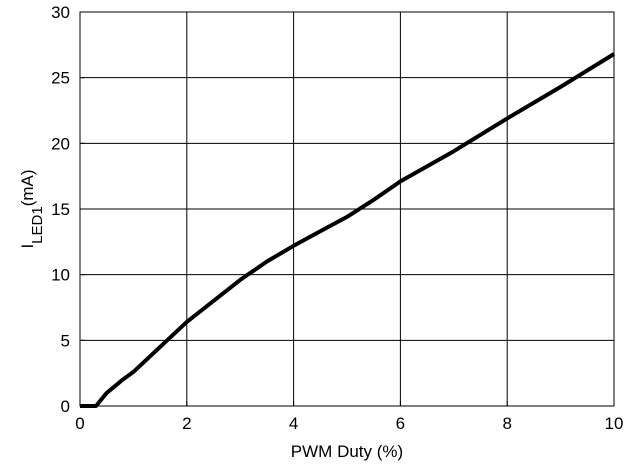 This screenshot has width=644, height=472. What do you see at coordinates (65, 340) in the screenshot?
I see `y-tick-label: 5` at bounding box center [65, 340].